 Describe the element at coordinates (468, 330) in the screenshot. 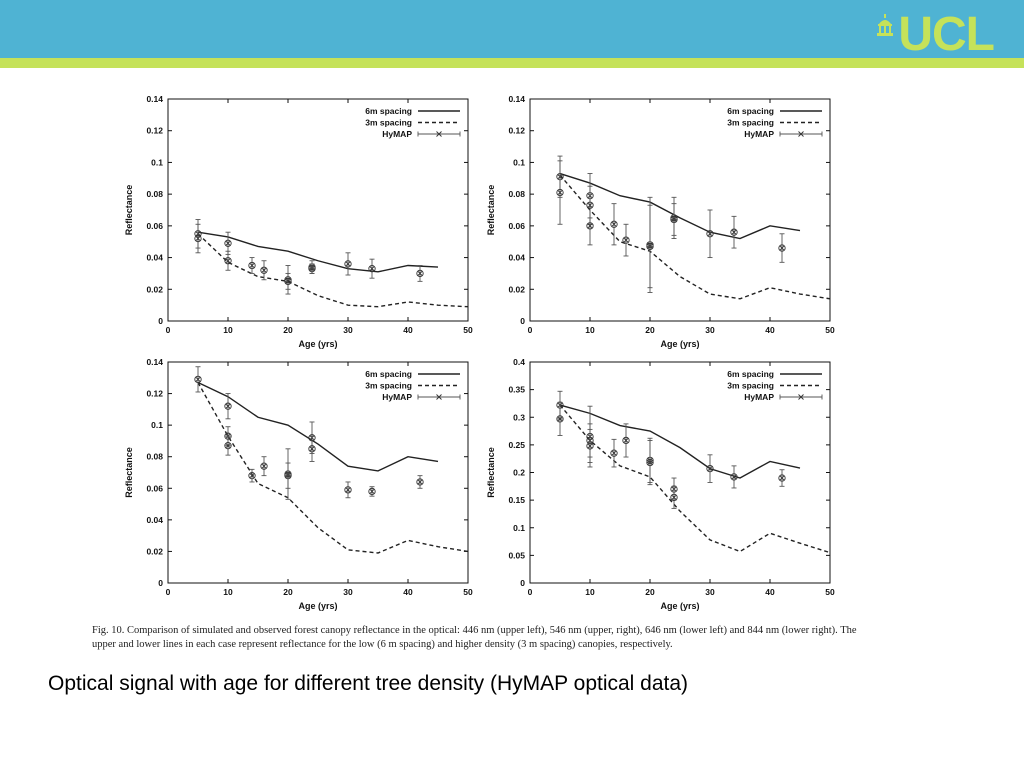

I see `x-tick-label: 50` at that location.